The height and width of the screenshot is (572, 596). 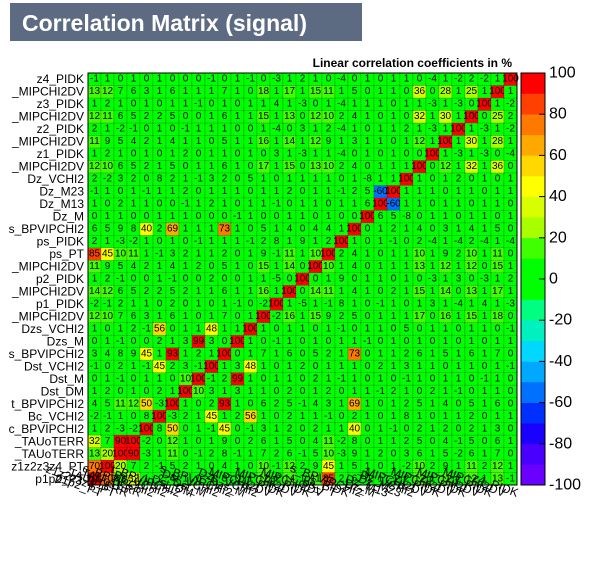 I want to click on cell-label: 32, so click(x=420, y=116).